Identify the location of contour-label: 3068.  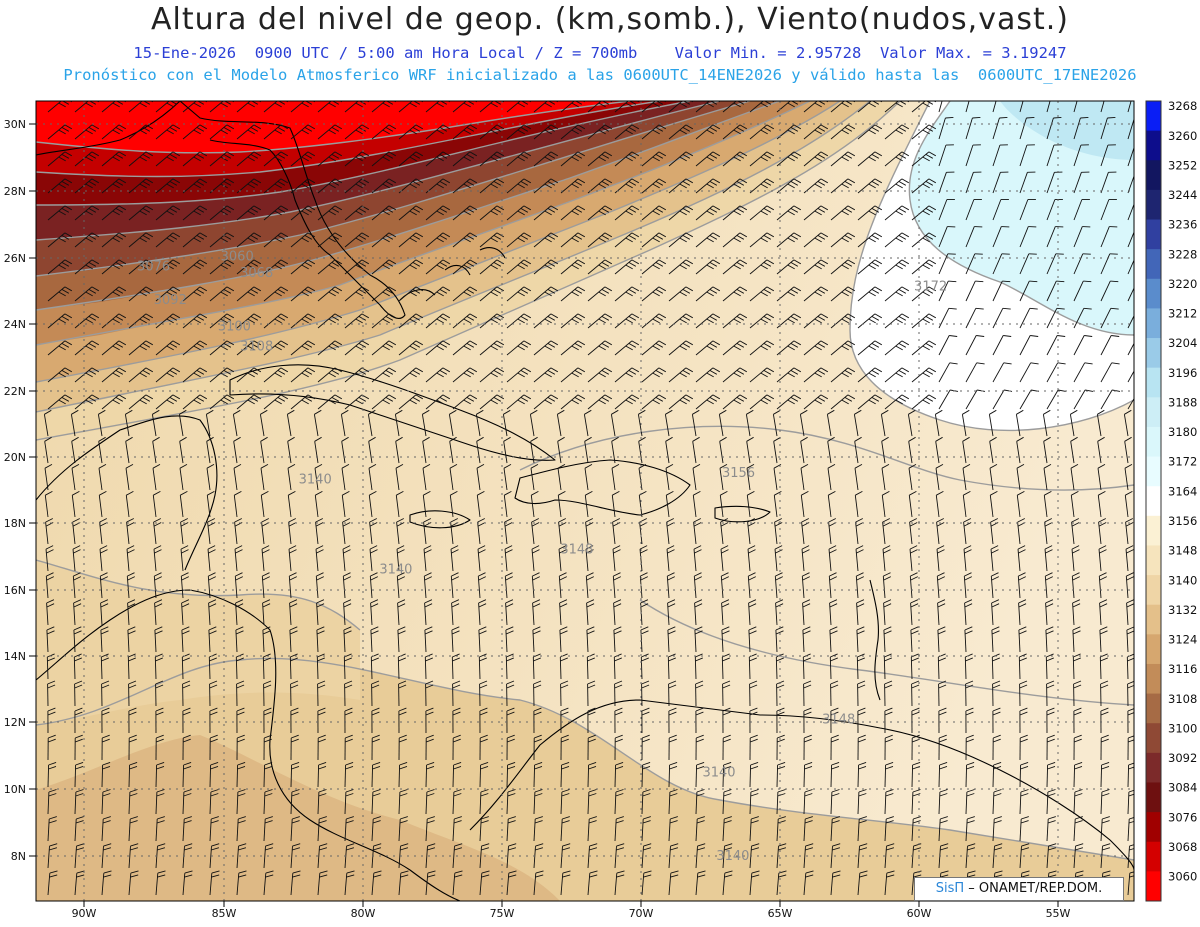
(256, 273).